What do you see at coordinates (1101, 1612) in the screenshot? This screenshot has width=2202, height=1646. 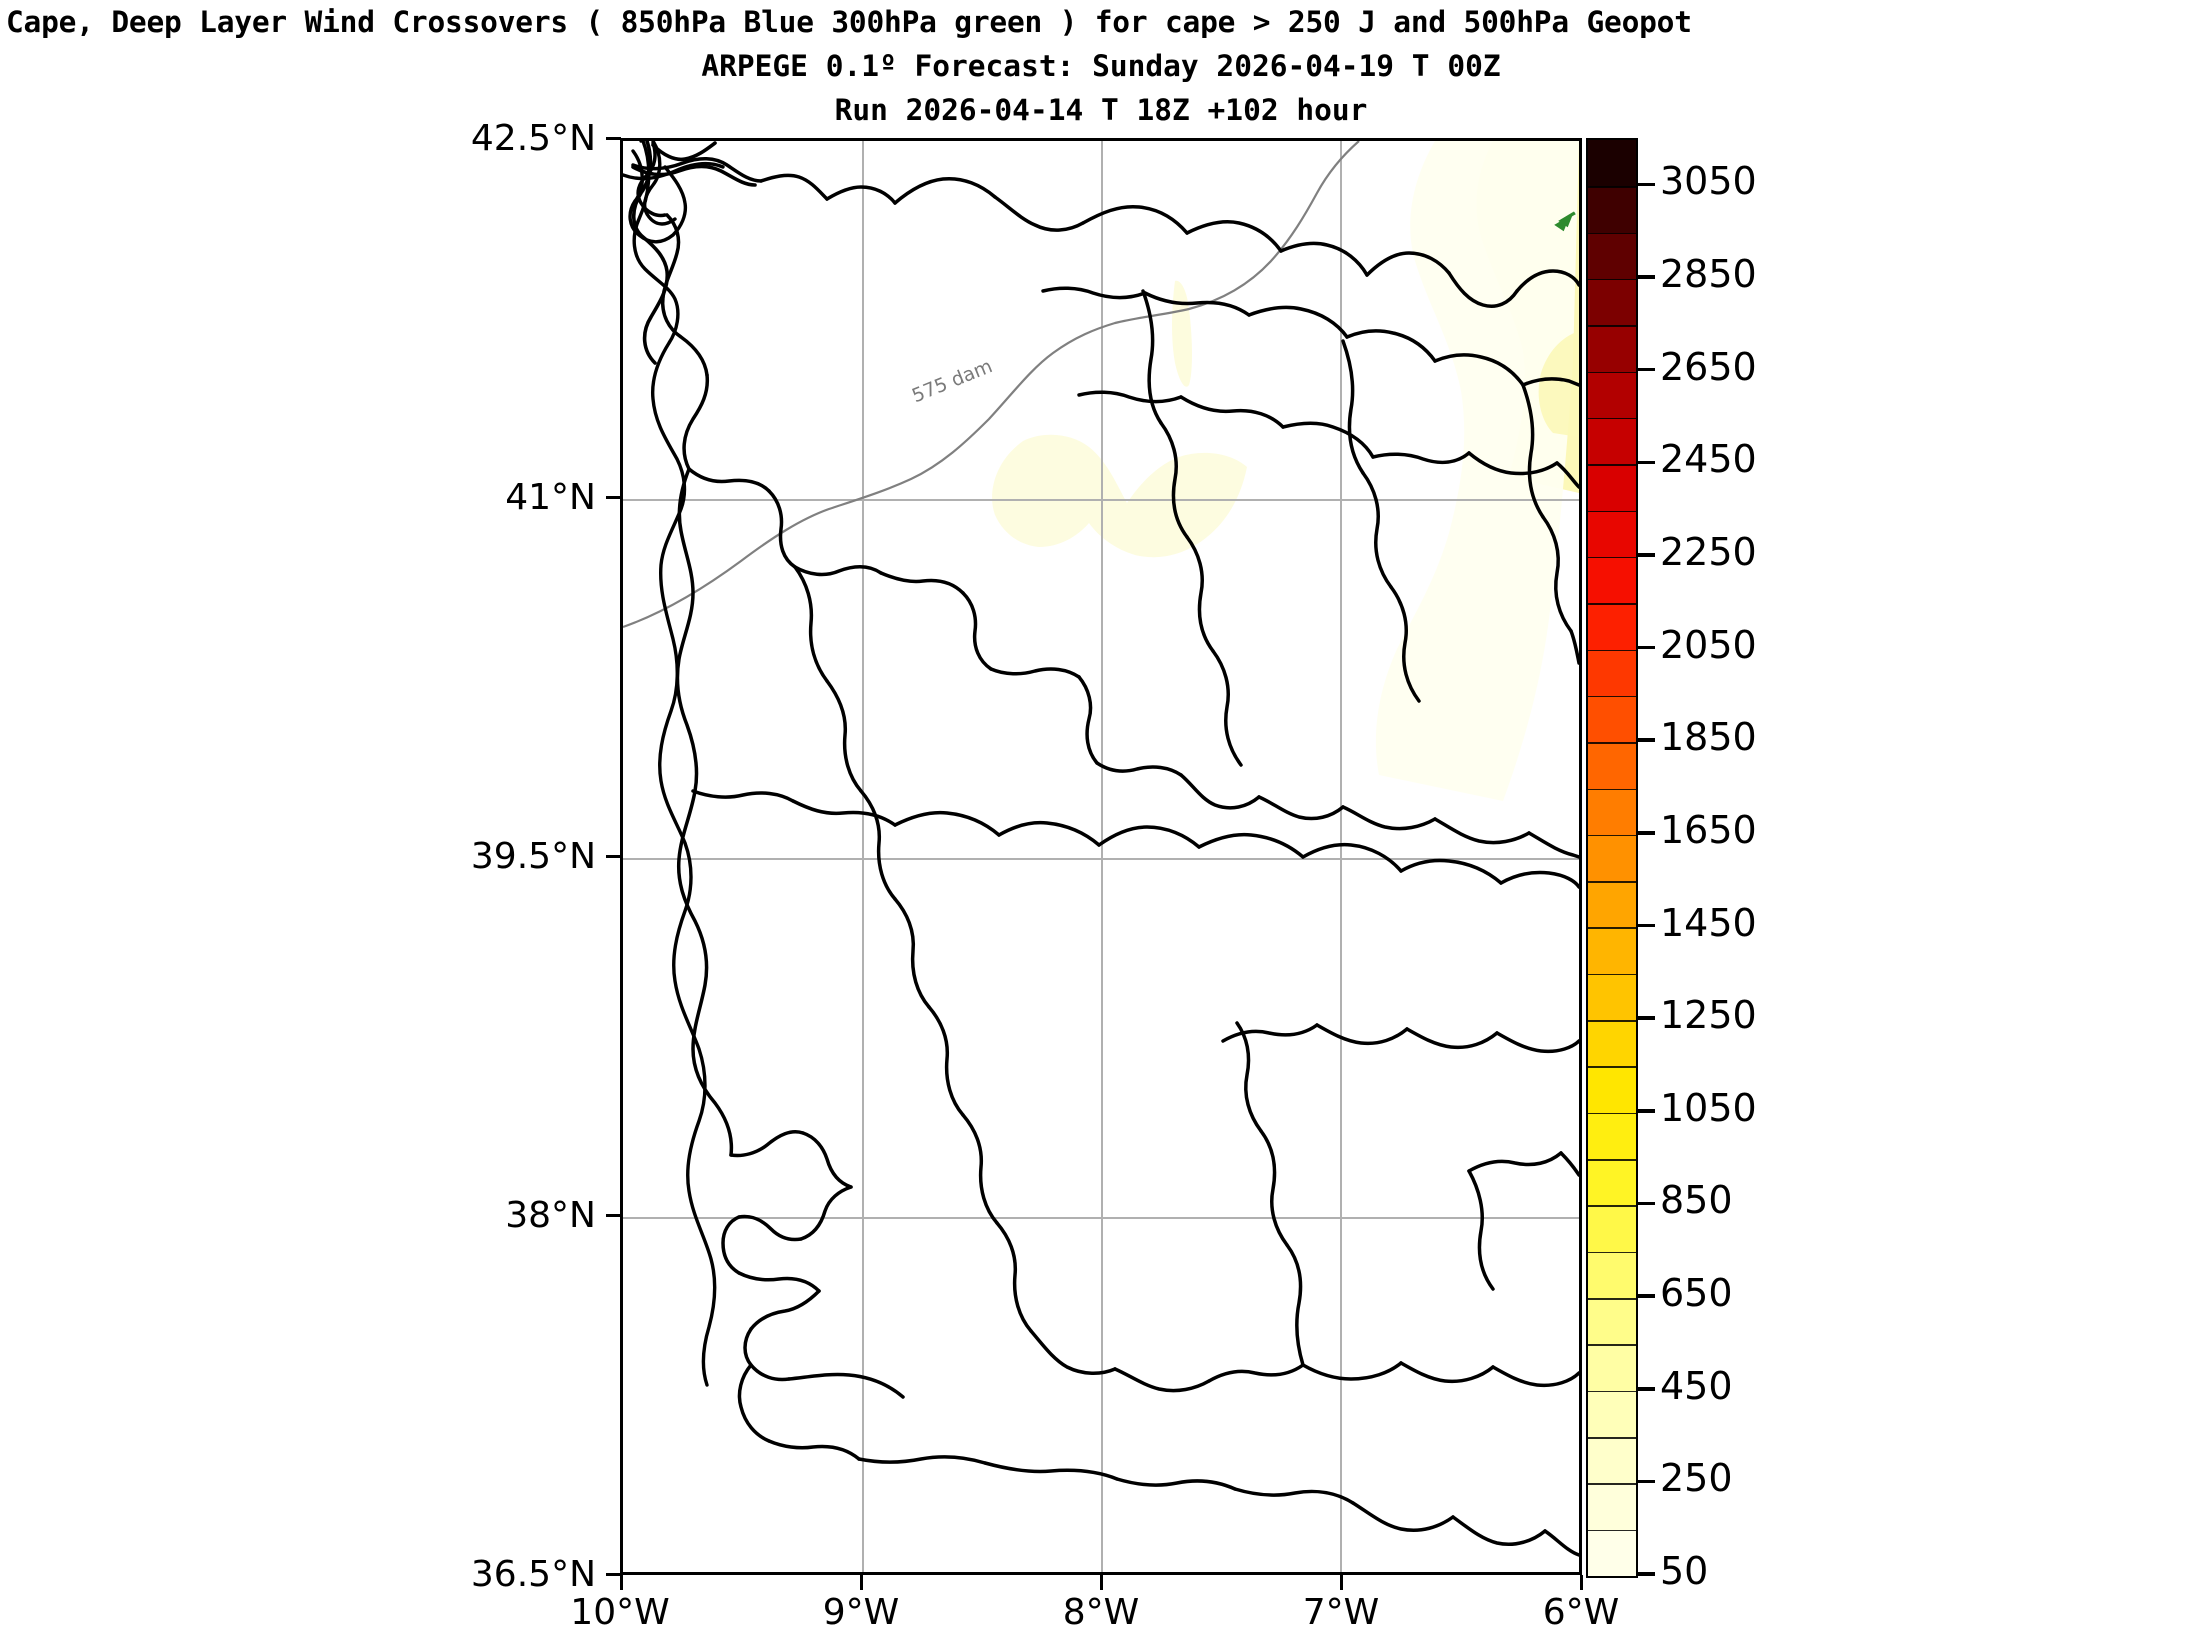 I see `xtick-label-8w: 8°W` at bounding box center [1101, 1612].